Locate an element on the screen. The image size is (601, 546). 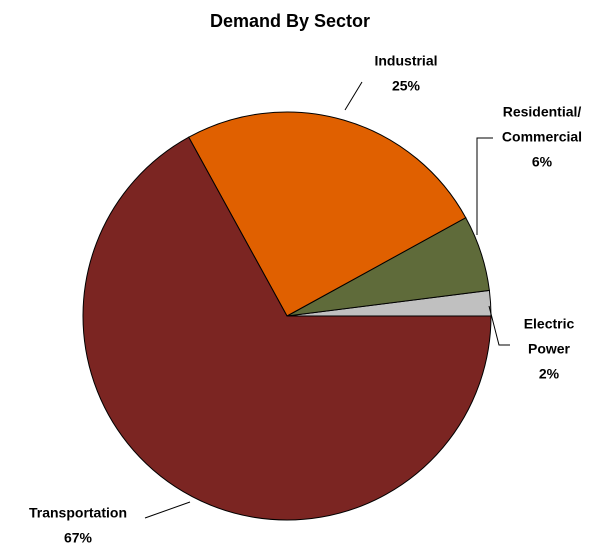
chart-title: Demand By Sector is located at coordinates (290, 21).